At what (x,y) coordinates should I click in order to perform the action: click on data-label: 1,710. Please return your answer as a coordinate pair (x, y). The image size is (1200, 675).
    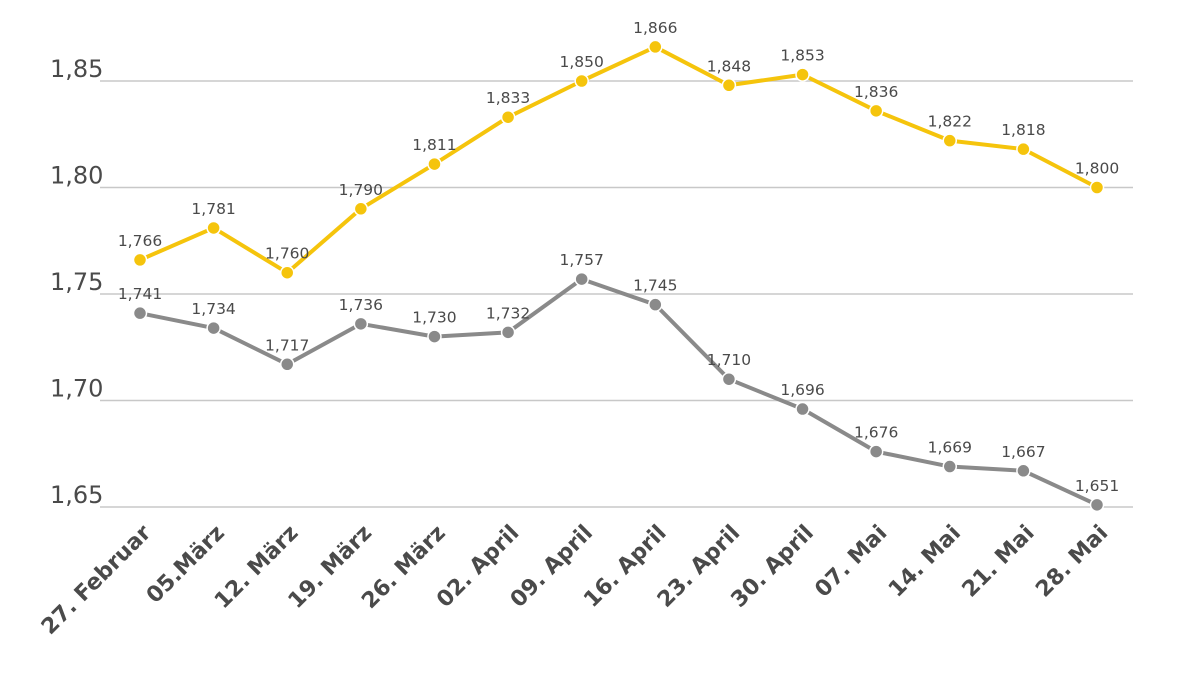
    Looking at the image, I should click on (729, 360).